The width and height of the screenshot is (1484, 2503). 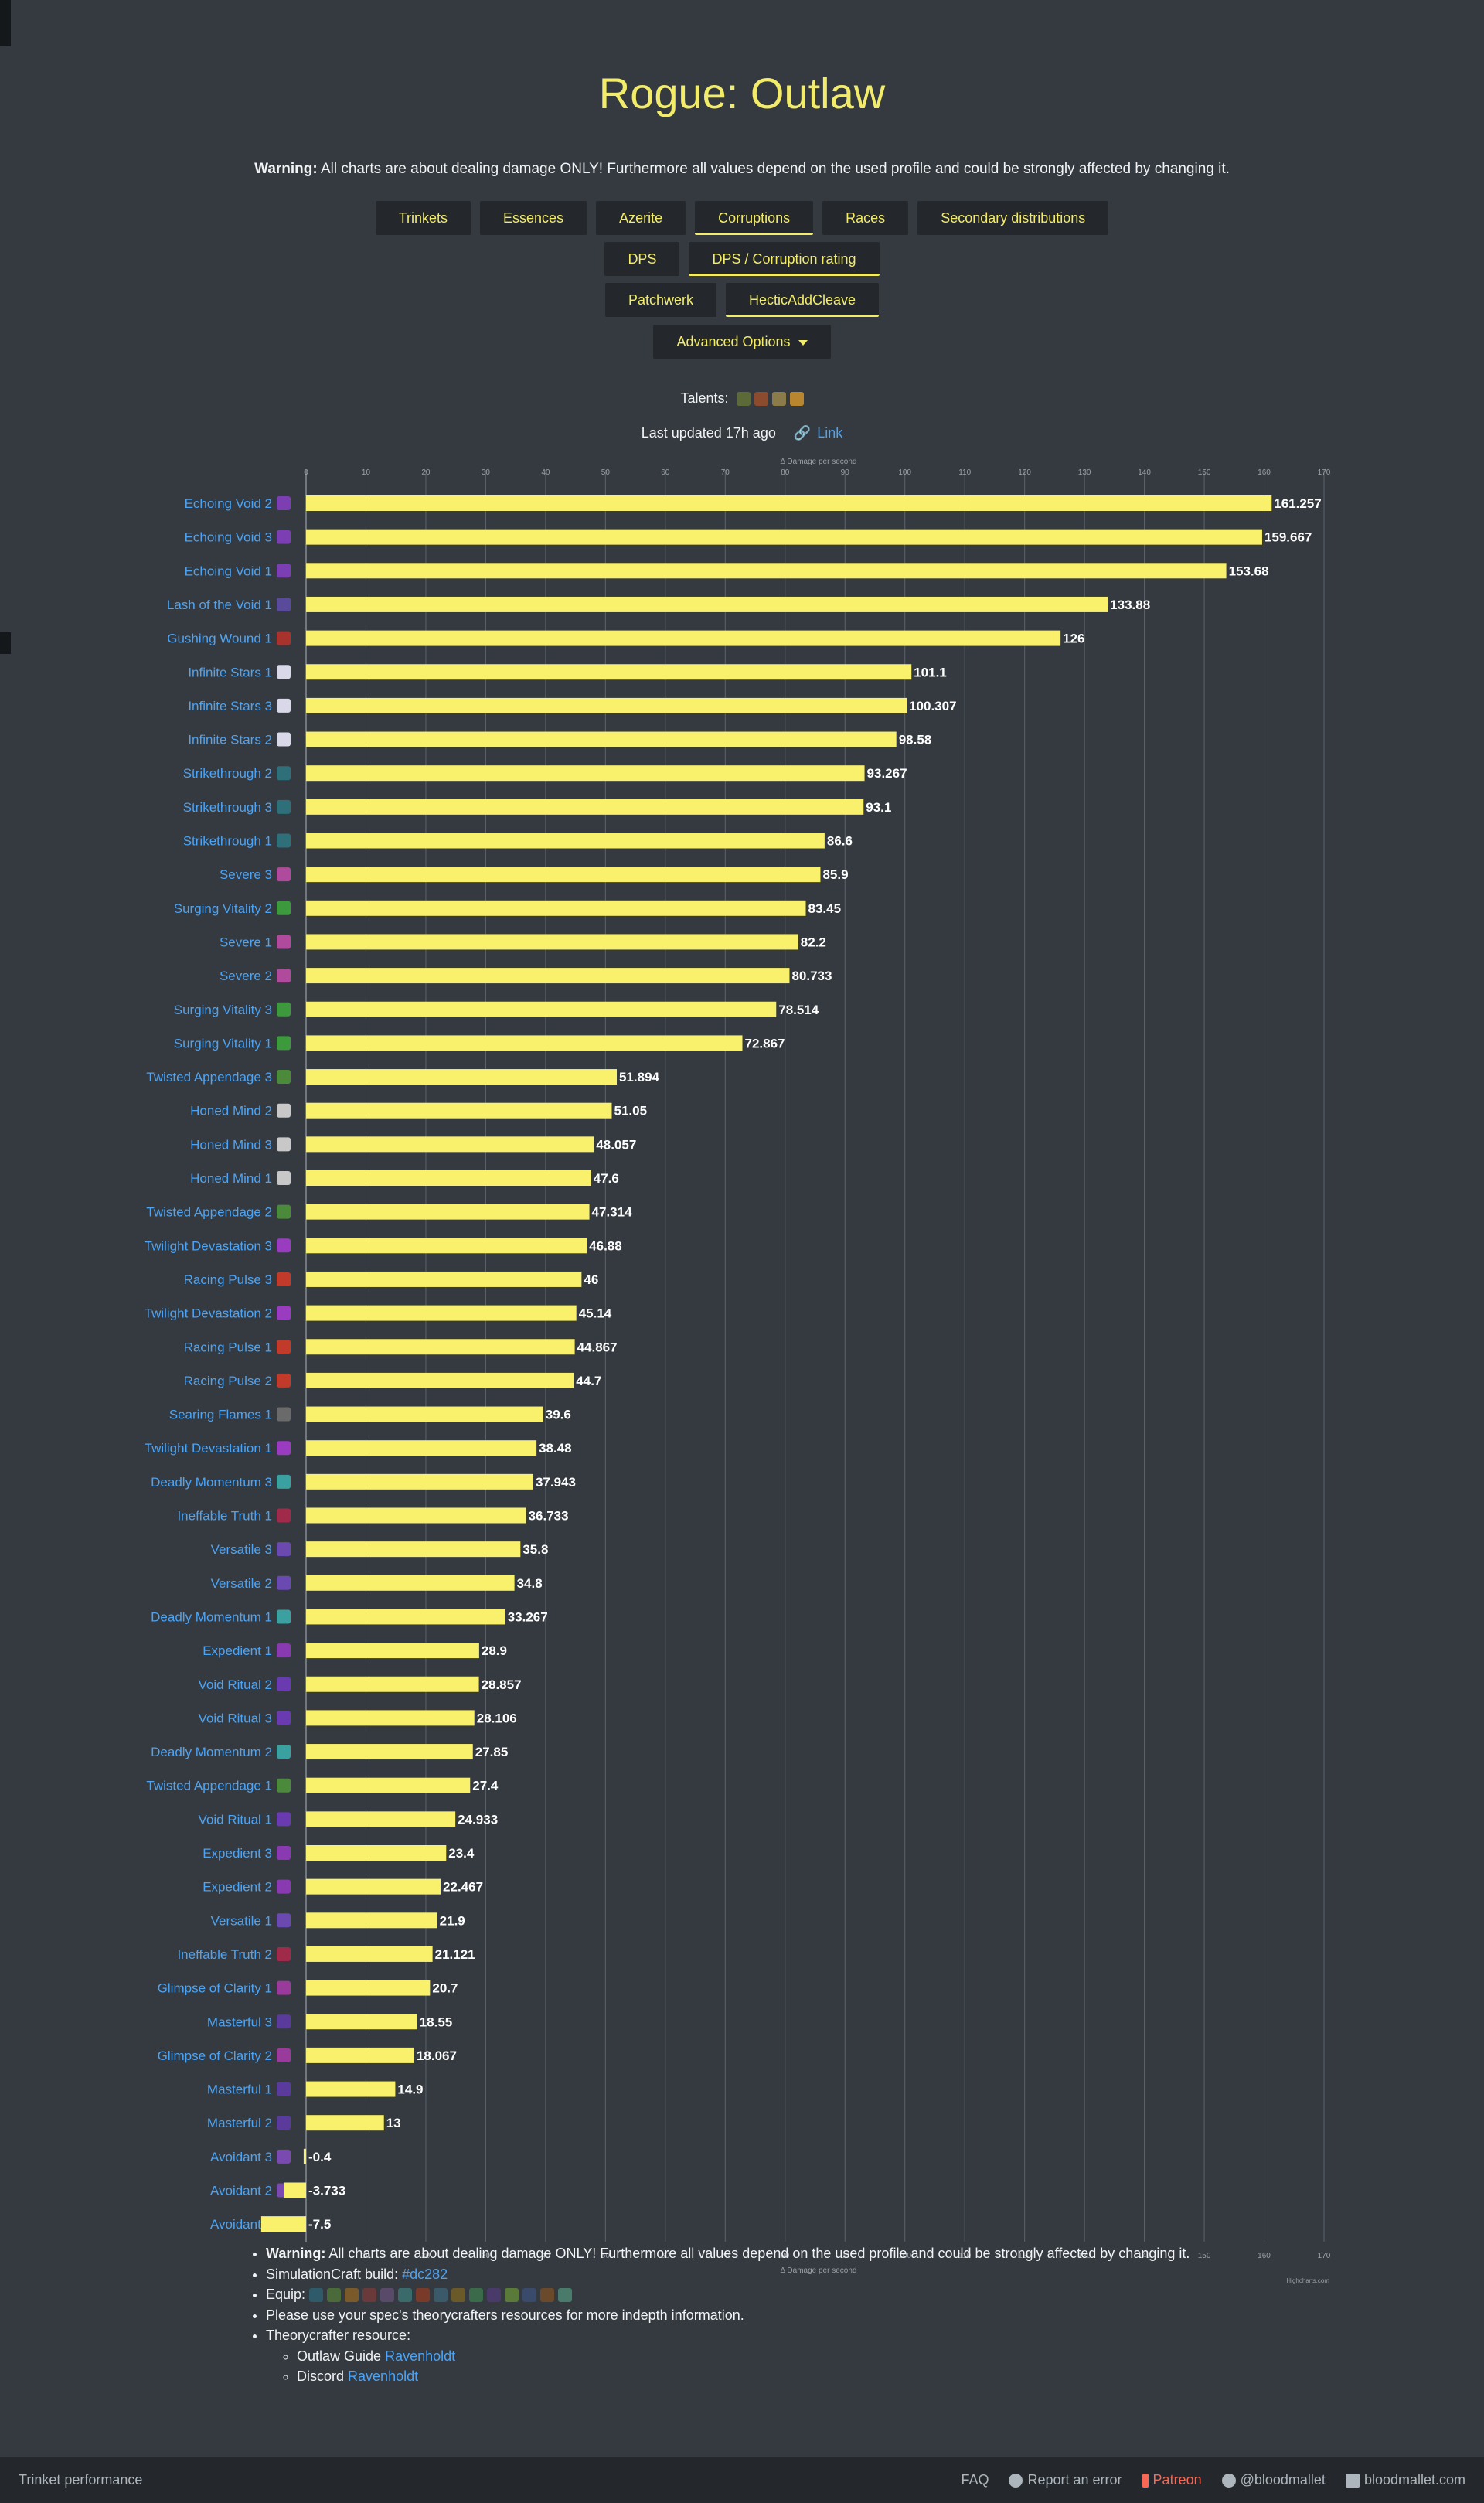 What do you see at coordinates (227, 841) in the screenshot?
I see `category-label: Strikethrough 1` at bounding box center [227, 841].